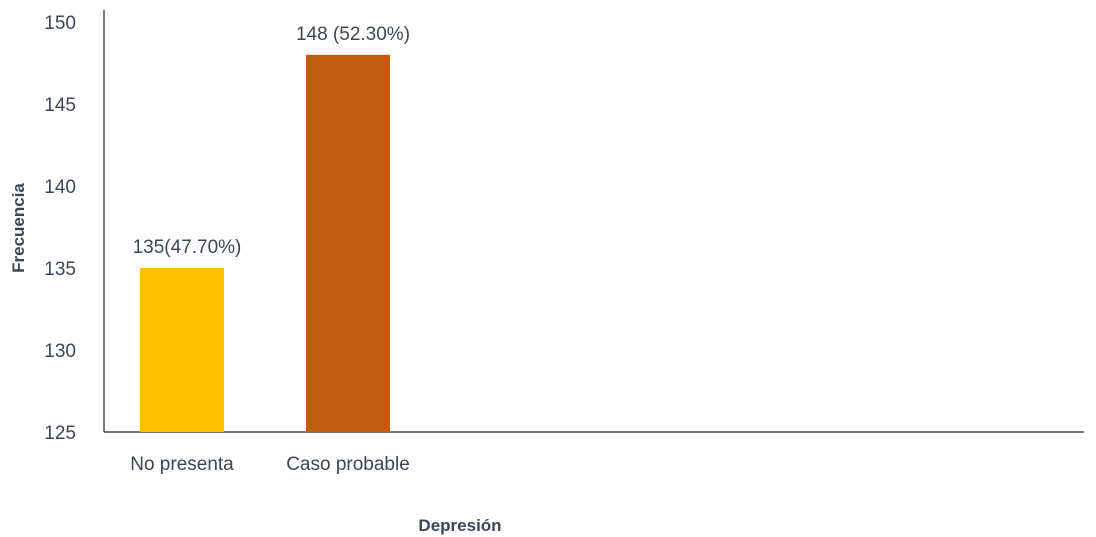 The height and width of the screenshot is (537, 1096). I want to click on bar-data-label: 148 (52.30%), so click(353, 34).